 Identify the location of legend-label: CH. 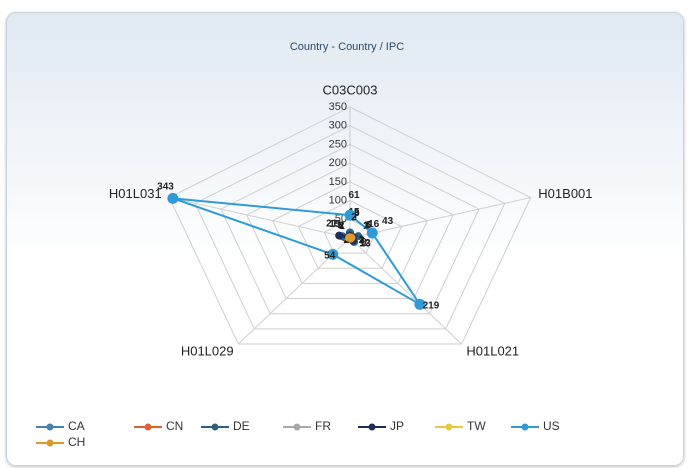
(76, 442).